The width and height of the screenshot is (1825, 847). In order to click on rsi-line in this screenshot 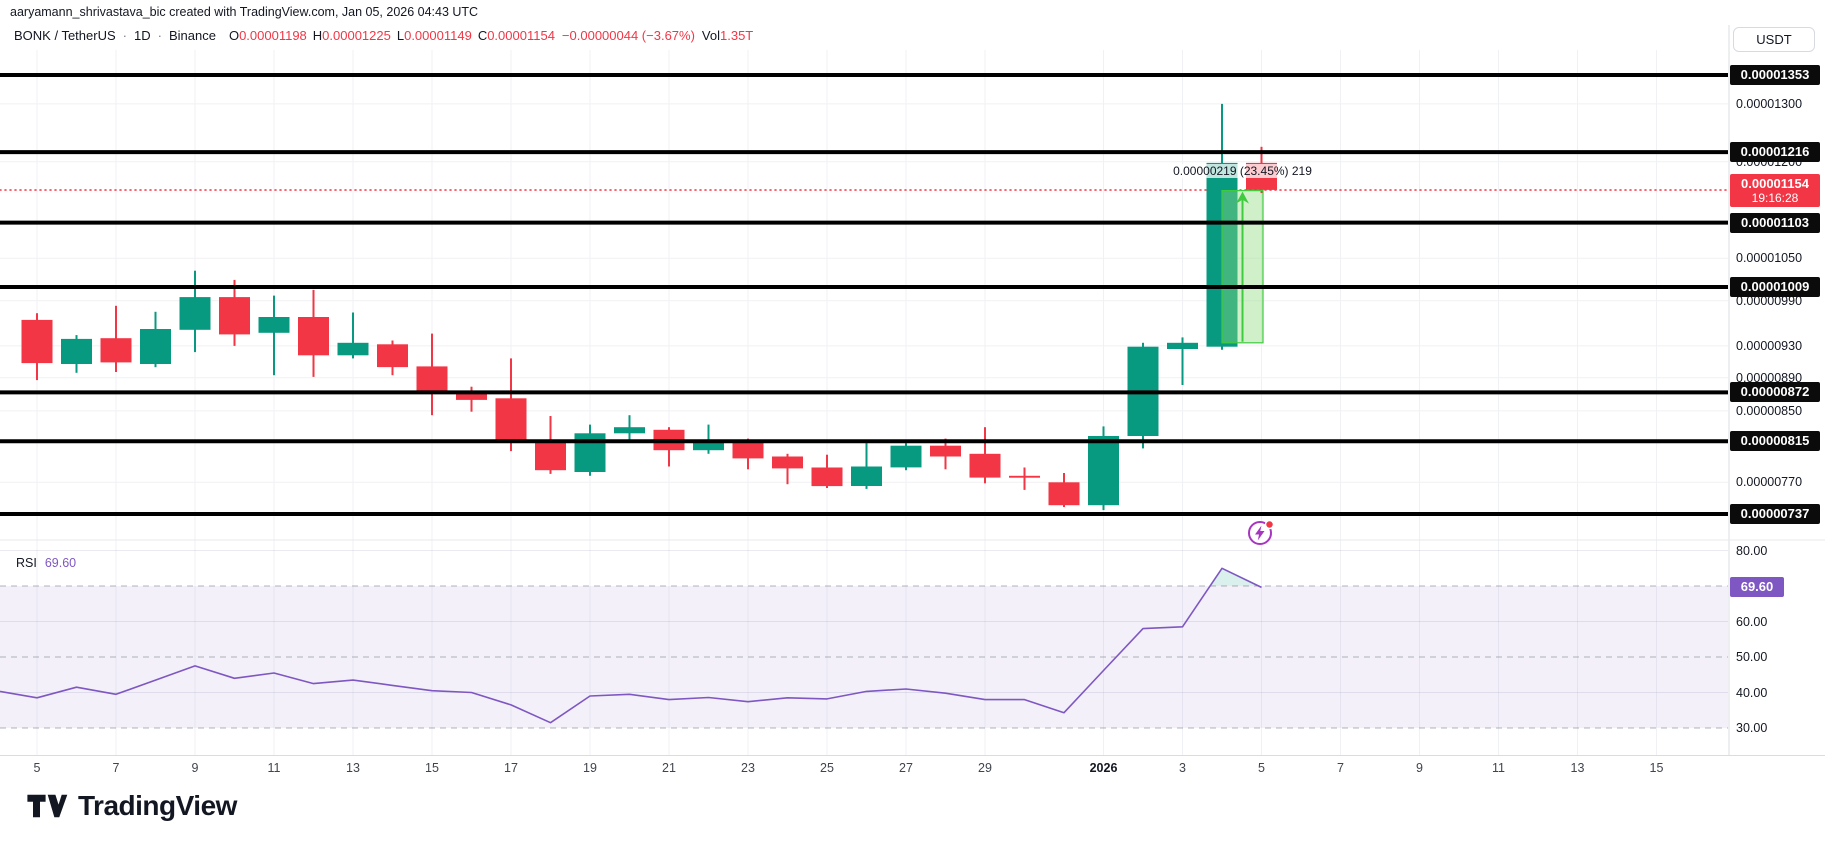, I will do `click(631, 645)`.